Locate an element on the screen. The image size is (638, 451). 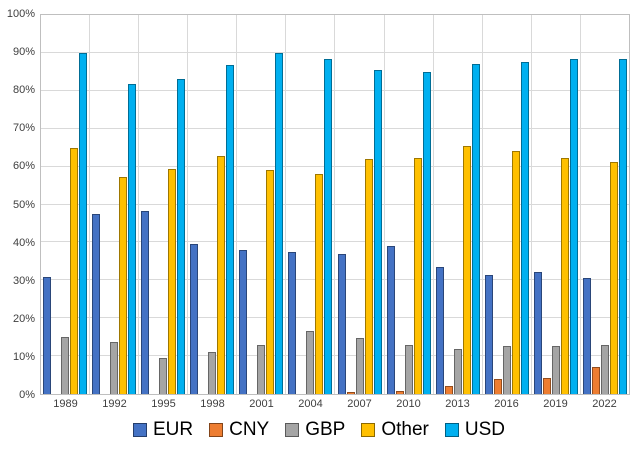
bar-group-2010 is located at coordinates (409, 204).